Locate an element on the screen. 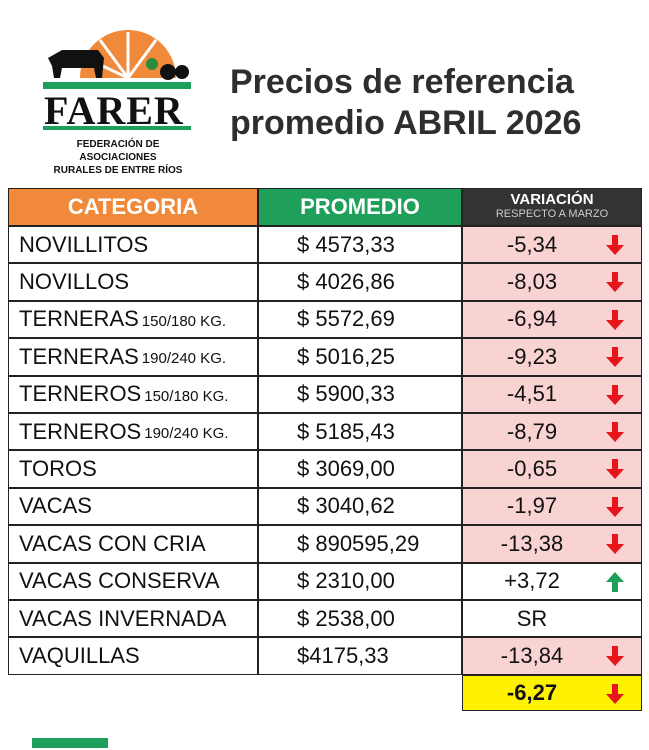  average-price: $ 4573,33 is located at coordinates (360, 245).